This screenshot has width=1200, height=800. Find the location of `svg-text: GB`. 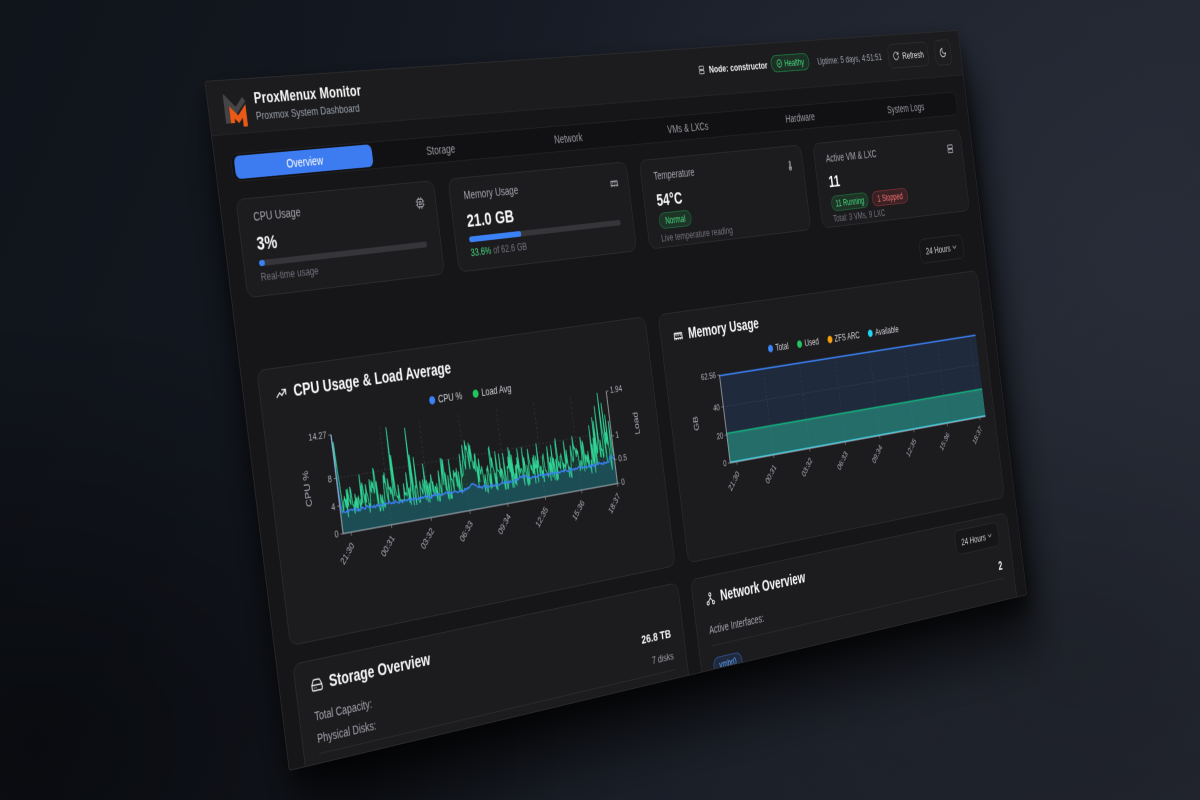

svg-text: GB is located at coordinates (696, 423).